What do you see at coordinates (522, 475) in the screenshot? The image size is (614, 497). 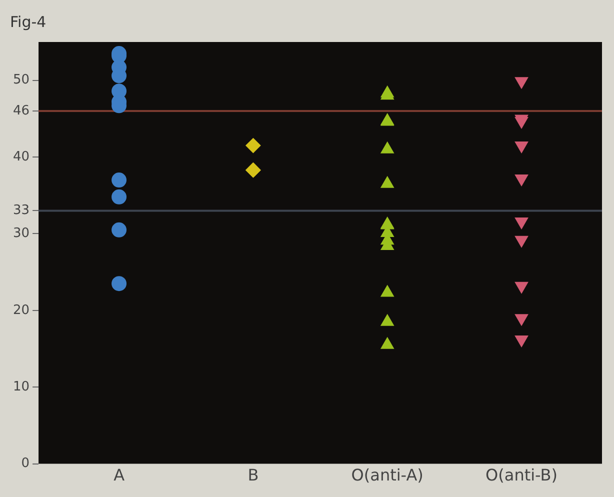 I see `x-tick-label: O(anti-B)` at bounding box center [522, 475].